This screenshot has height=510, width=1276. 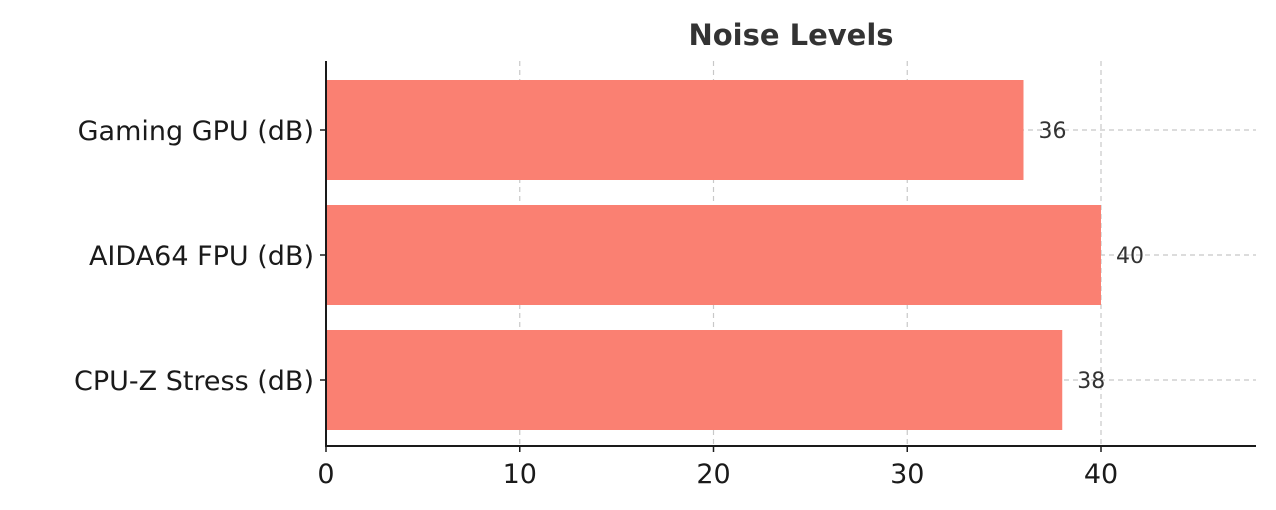 What do you see at coordinates (196, 131) in the screenshot?
I see `category-label: Gaming GPU (dB)` at bounding box center [196, 131].